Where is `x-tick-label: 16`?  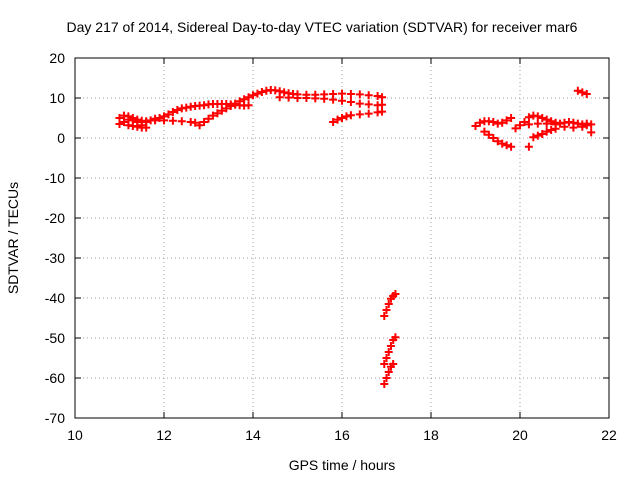 x-tick-label: 16 is located at coordinates (342, 435).